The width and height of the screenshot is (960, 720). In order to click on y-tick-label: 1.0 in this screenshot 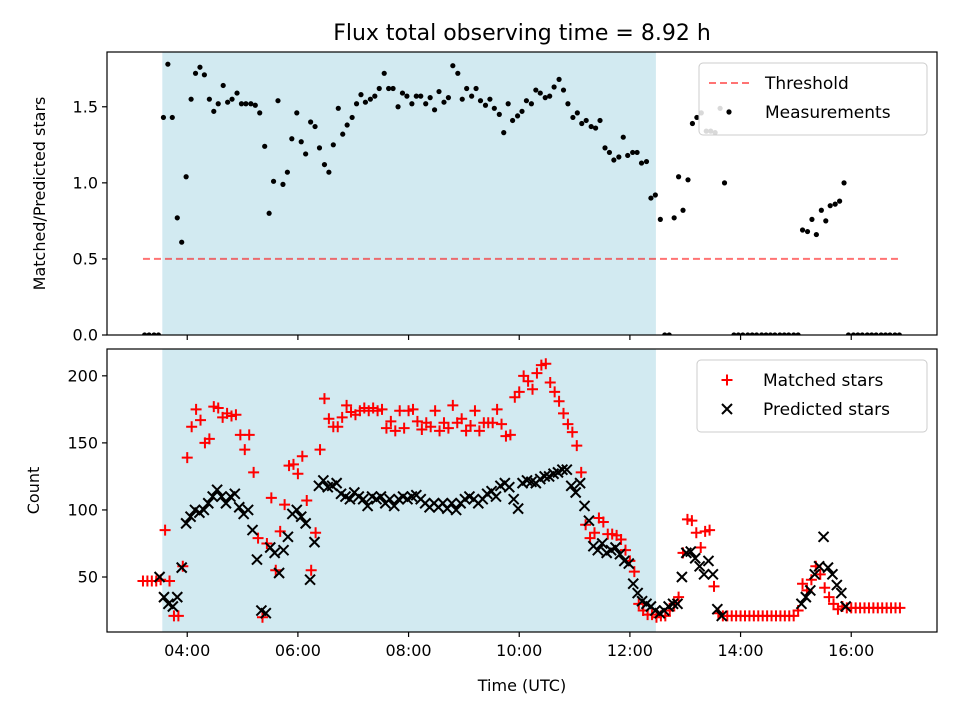, I will do `click(85, 182)`.